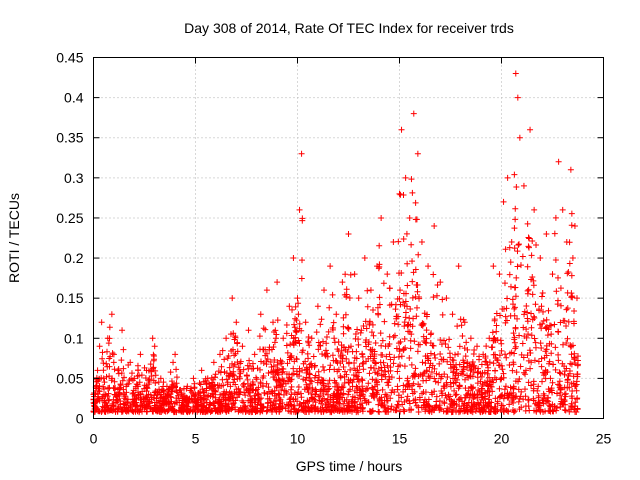  What do you see at coordinates (298, 439) in the screenshot?
I see `x-tick-label: 10` at bounding box center [298, 439].